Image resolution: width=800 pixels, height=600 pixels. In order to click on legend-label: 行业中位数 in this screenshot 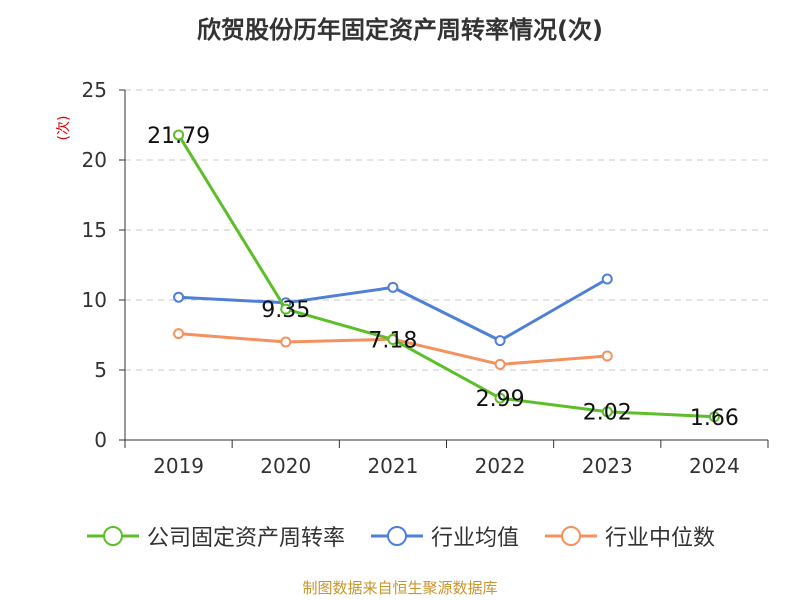, I will do `click(660, 538)`.